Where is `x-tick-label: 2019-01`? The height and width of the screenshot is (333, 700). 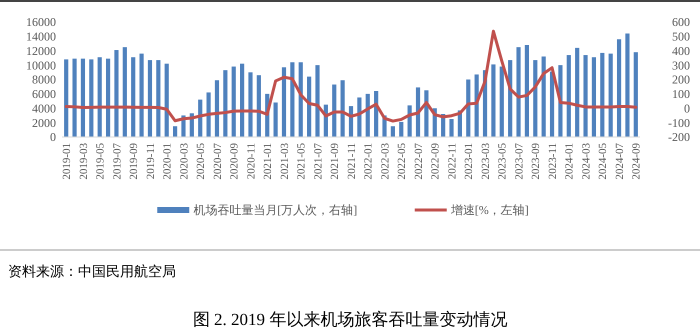 x-tick-label: 2019-01 is located at coordinates (67, 161).